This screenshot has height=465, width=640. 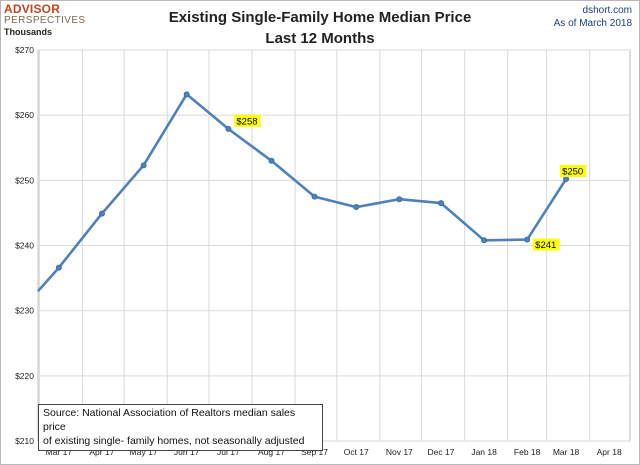 I want to click on as-of-date: As of March 2018, so click(x=592, y=23).